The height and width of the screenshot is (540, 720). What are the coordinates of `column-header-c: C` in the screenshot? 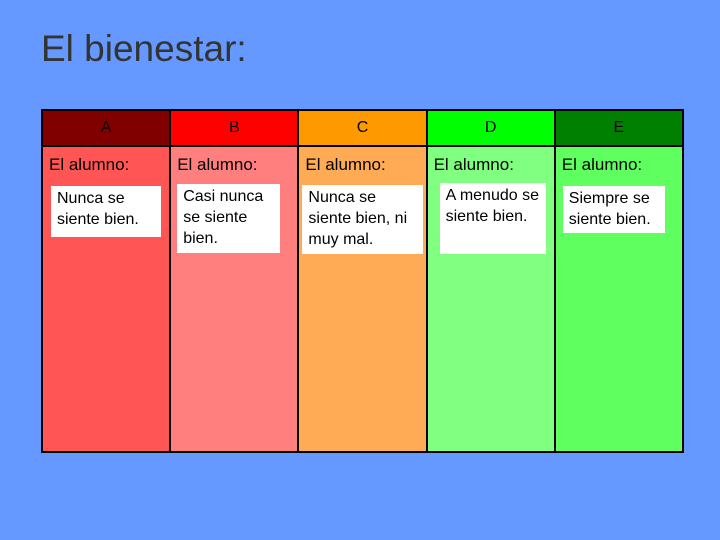 It's located at (362, 128).